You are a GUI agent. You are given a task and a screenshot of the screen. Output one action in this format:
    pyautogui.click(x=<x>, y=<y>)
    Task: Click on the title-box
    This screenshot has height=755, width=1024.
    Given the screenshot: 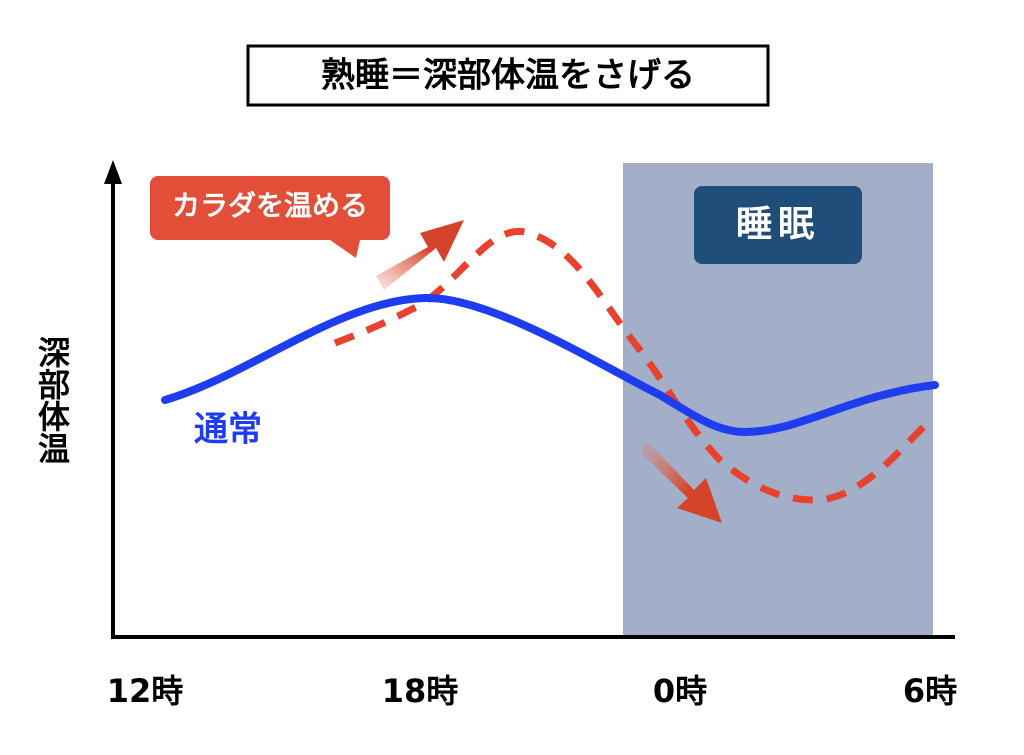 What is the action you would take?
    pyautogui.click(x=508, y=75)
    